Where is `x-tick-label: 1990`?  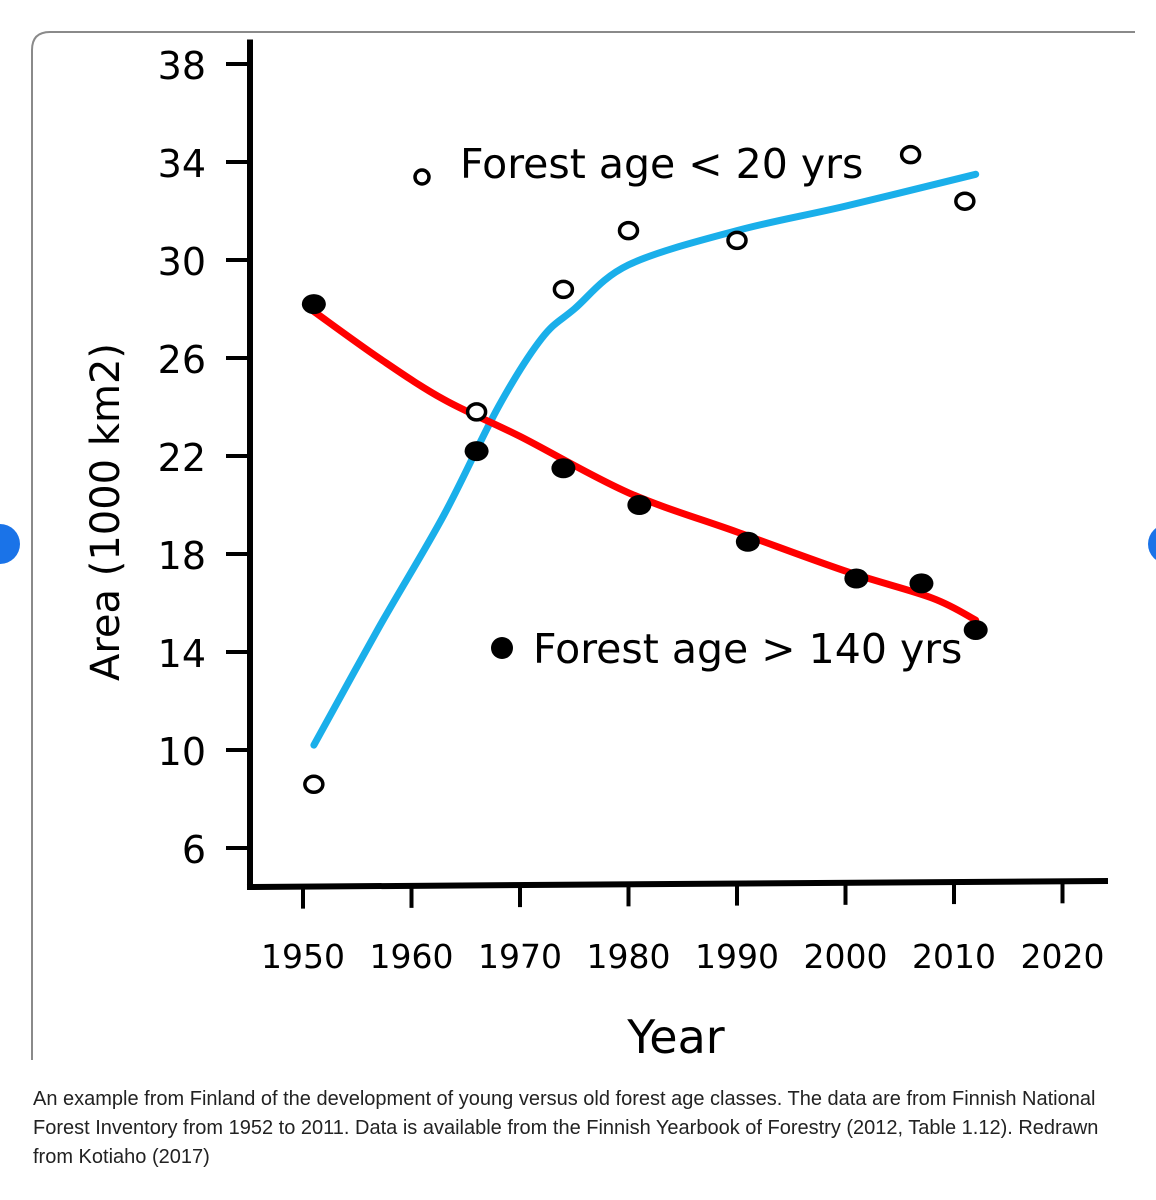
x-tick-label: 1990 is located at coordinates (737, 956).